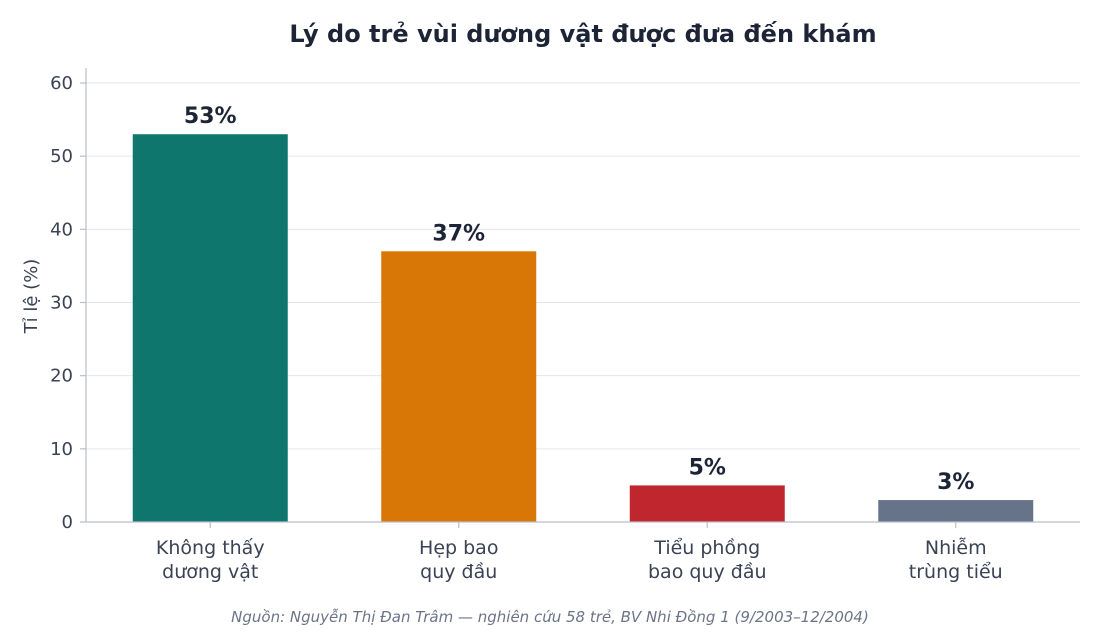 The width and height of the screenshot is (1100, 632). What do you see at coordinates (210, 116) in the screenshot?
I see `data-label: 53%` at bounding box center [210, 116].